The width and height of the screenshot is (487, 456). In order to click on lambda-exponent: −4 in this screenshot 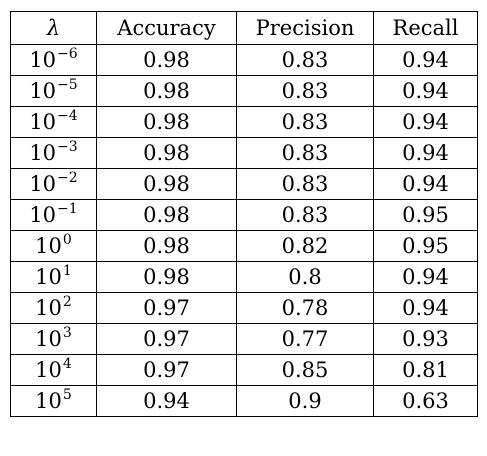, I will do `click(67, 115)`.